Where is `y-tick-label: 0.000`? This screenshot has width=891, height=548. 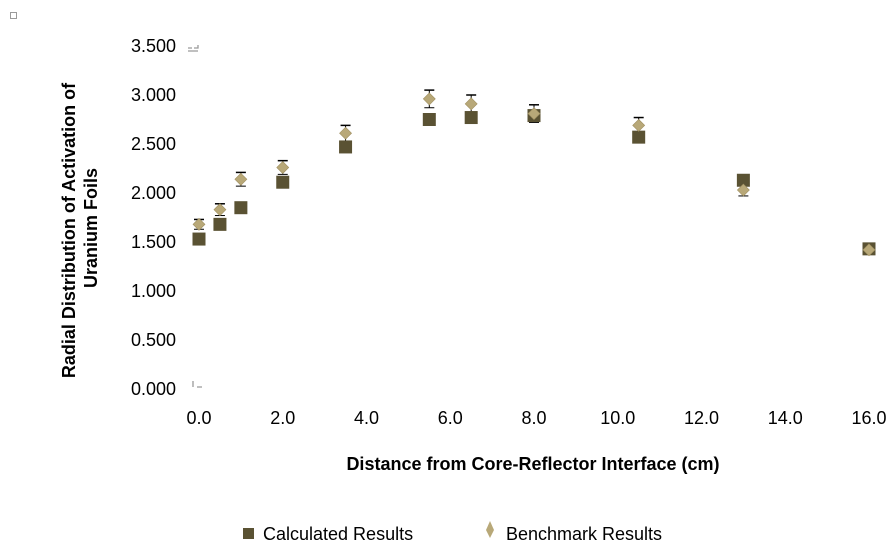 y-tick-label: 0.000 is located at coordinates (153, 389).